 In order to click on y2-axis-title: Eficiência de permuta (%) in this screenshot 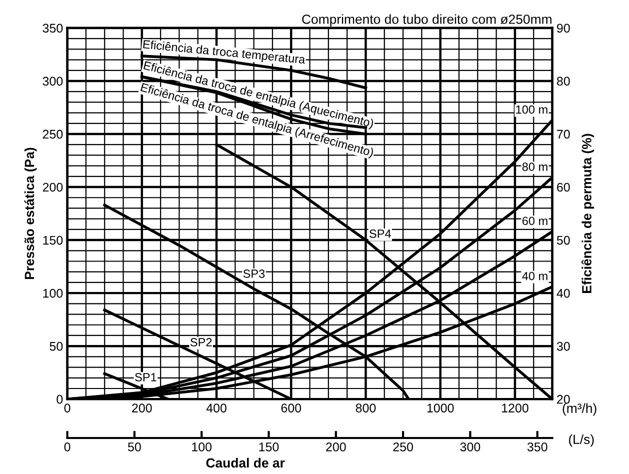, I will do `click(587, 213)`.